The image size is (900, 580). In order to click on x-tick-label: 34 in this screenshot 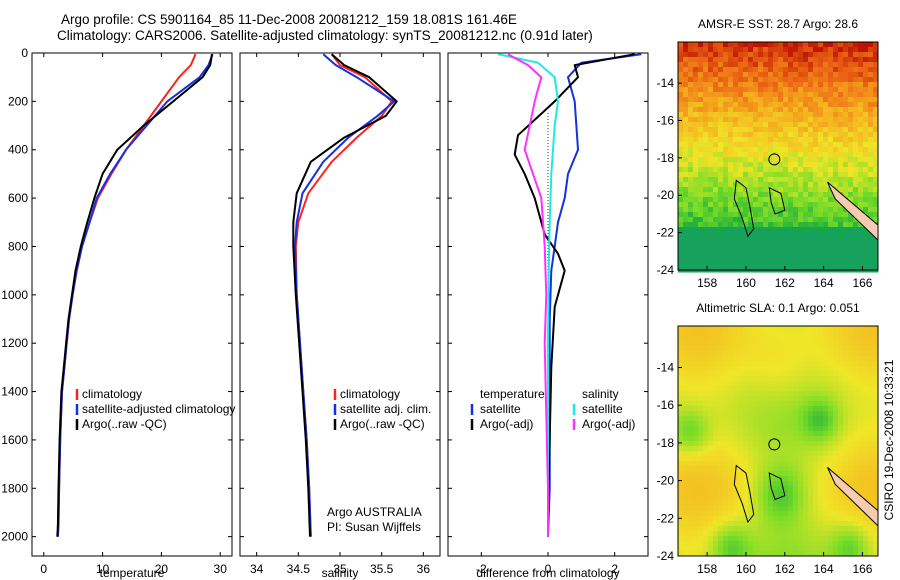, I will do `click(257, 569)`.